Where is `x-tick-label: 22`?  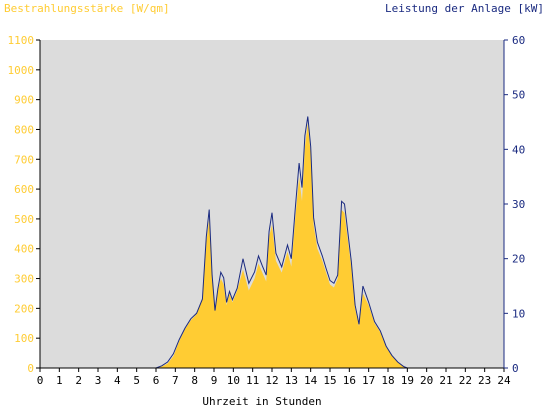
x-tick-label: 22 is located at coordinates (465, 380).